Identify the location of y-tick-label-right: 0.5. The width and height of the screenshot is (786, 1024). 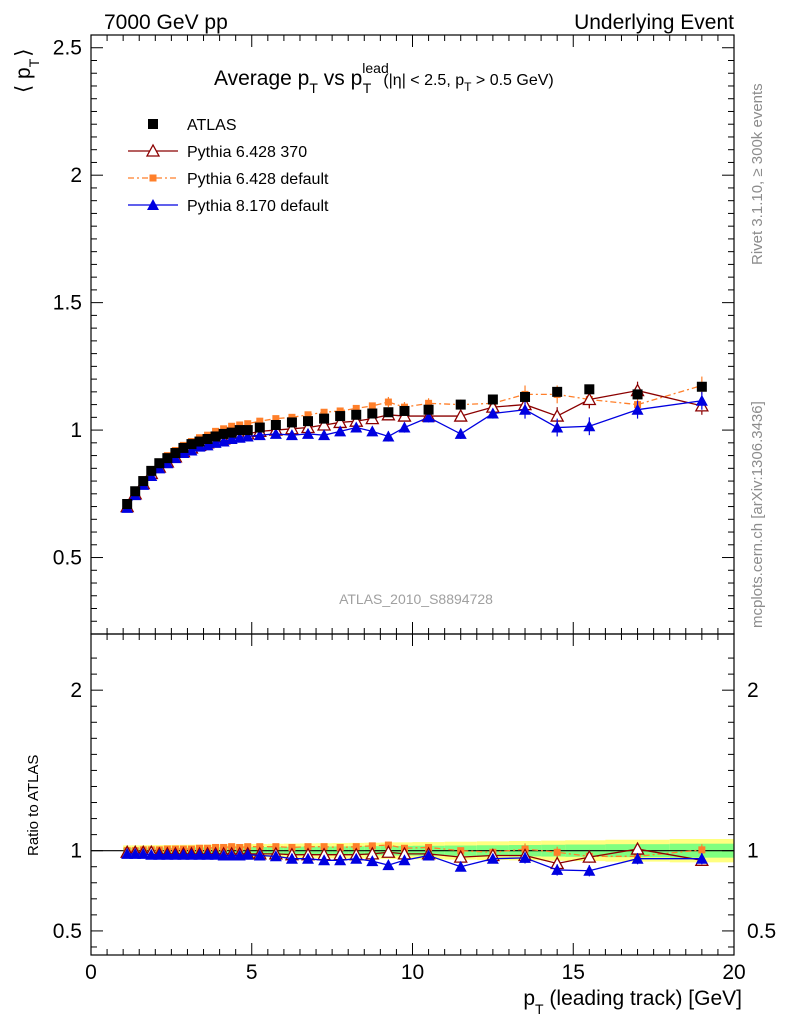
(761, 931).